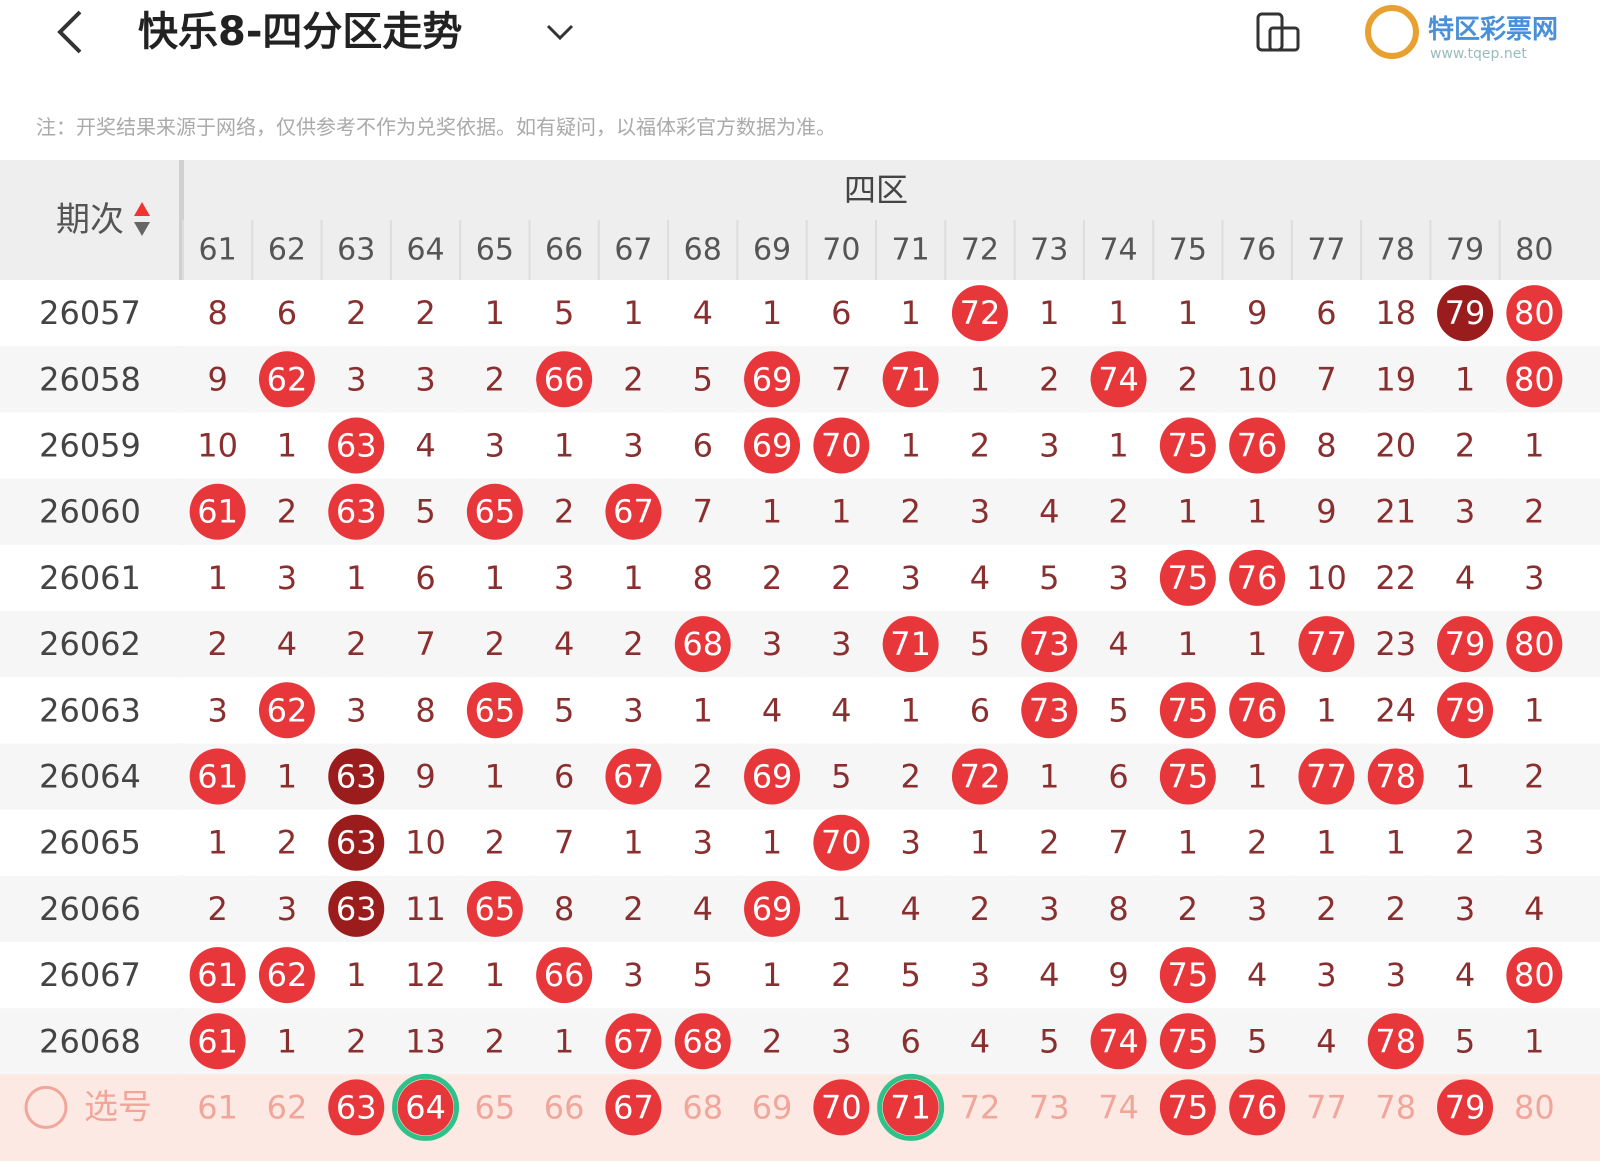  I want to click on miss-count: 8, so click(703, 578).